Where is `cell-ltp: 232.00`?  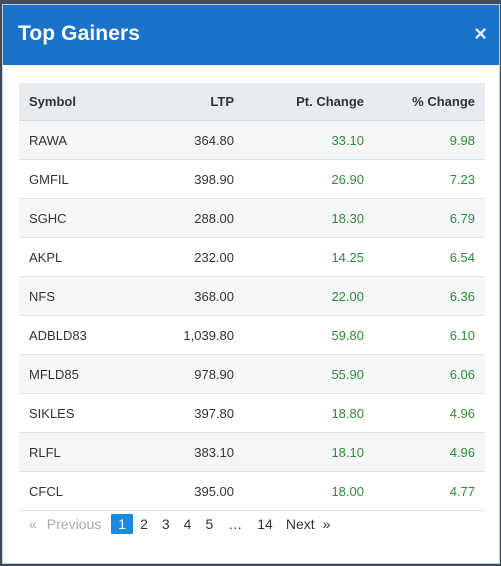 cell-ltp: 232.00 is located at coordinates (186, 257).